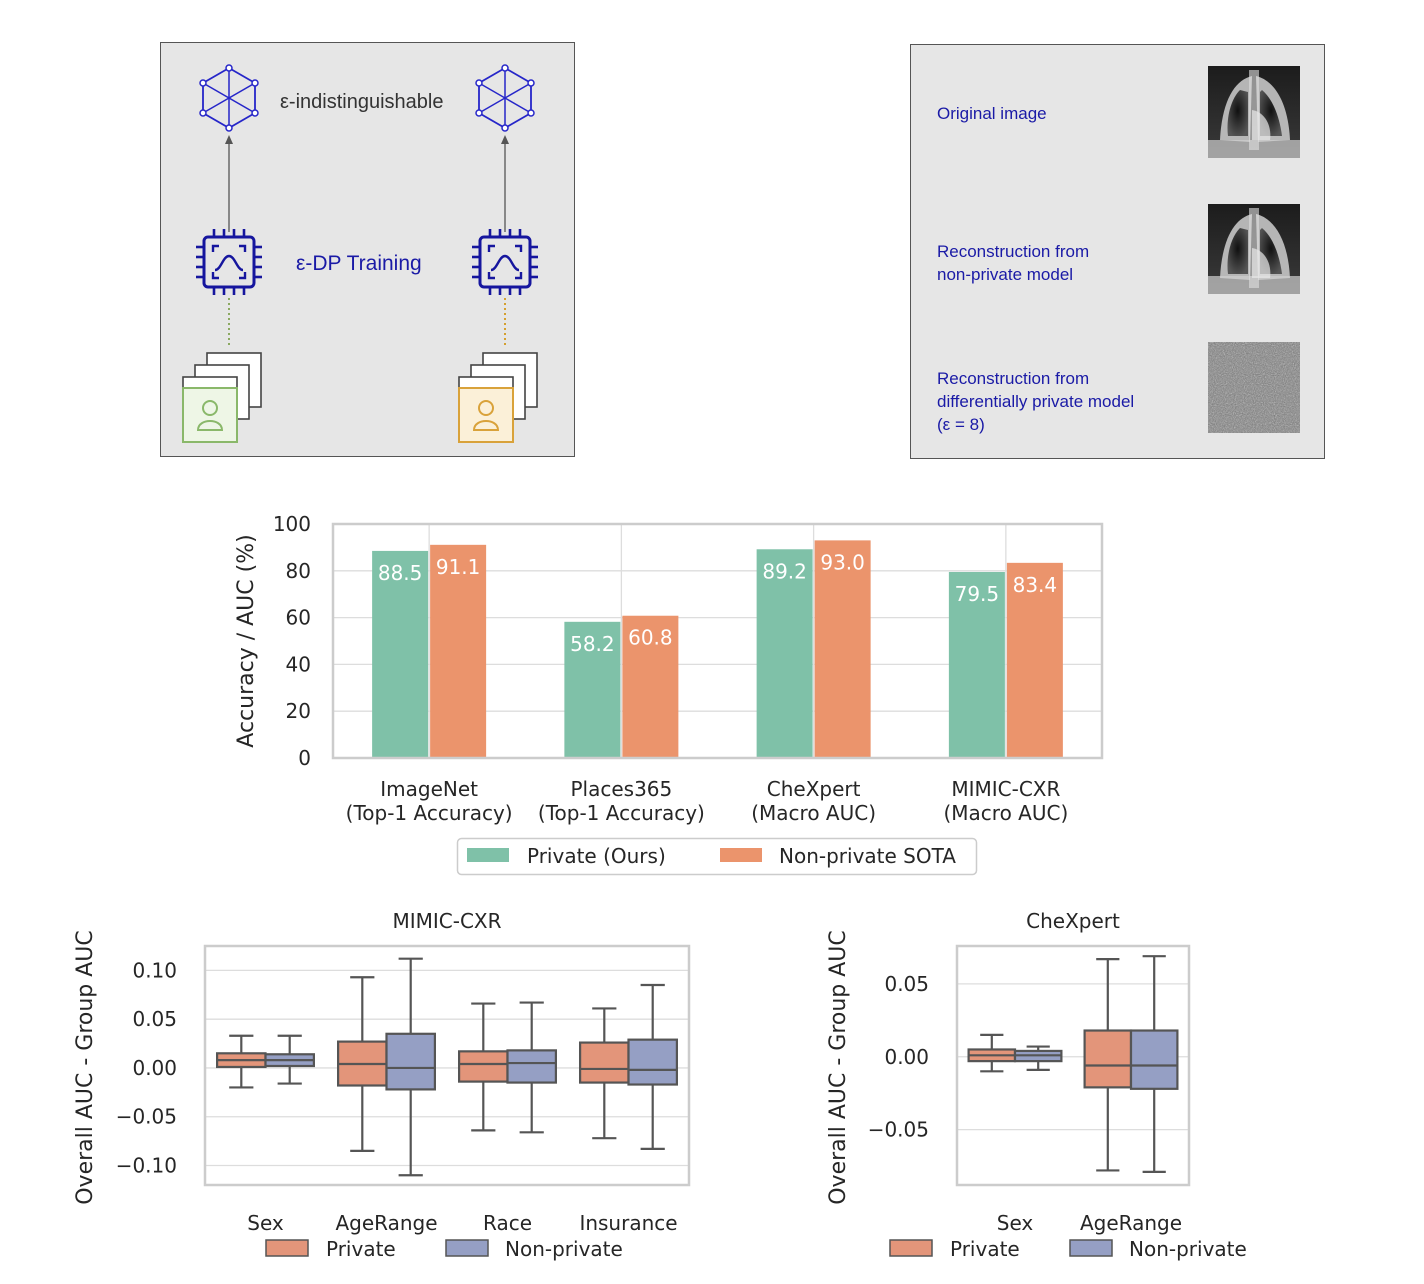 This screenshot has height=1284, width=1424. I want to click on arrowhead-right, so click(505, 139).